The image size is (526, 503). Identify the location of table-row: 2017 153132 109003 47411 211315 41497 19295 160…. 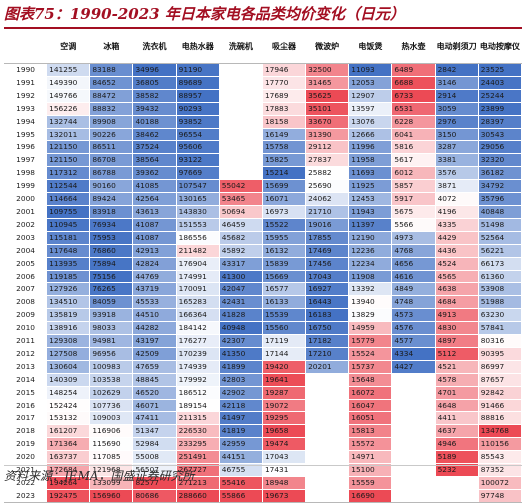
(263, 418).